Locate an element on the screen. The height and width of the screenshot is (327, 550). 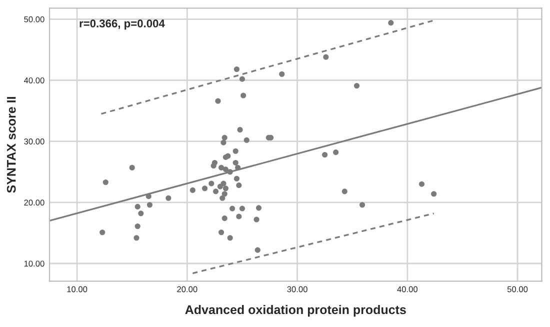
y-tick-label: 10.00 is located at coordinates (34, 263).